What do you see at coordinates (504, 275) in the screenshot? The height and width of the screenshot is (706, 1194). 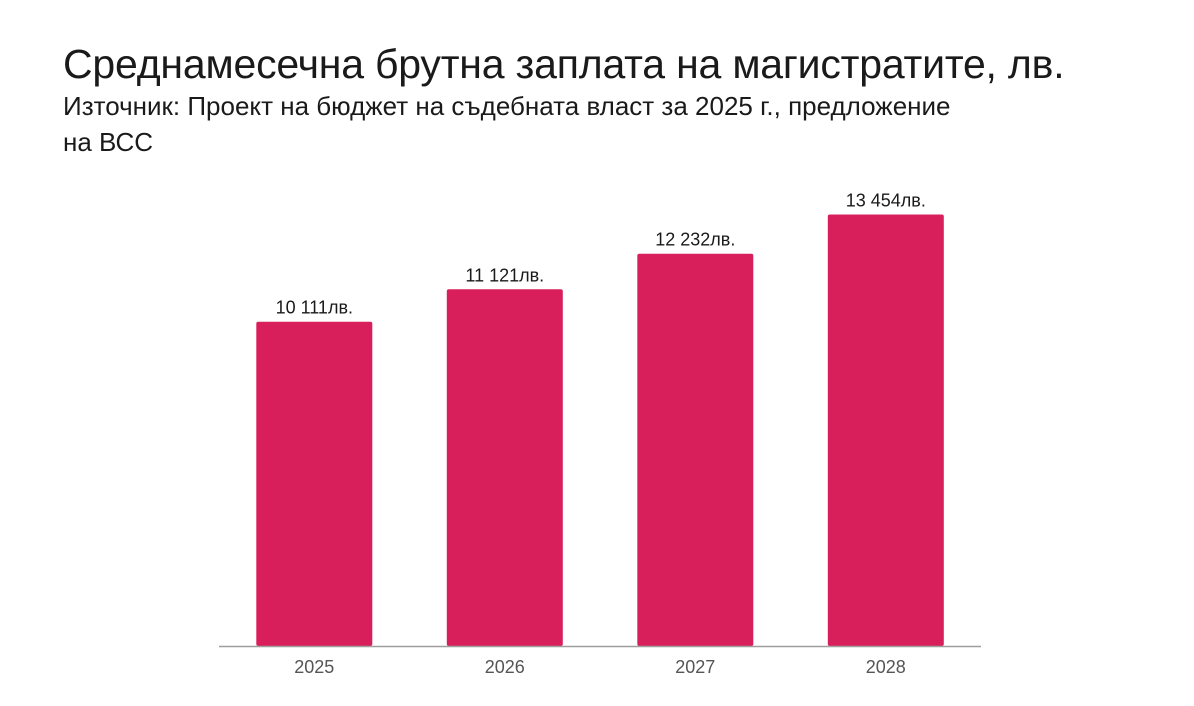 I see `value-label-2026: 11 121лв.` at bounding box center [504, 275].